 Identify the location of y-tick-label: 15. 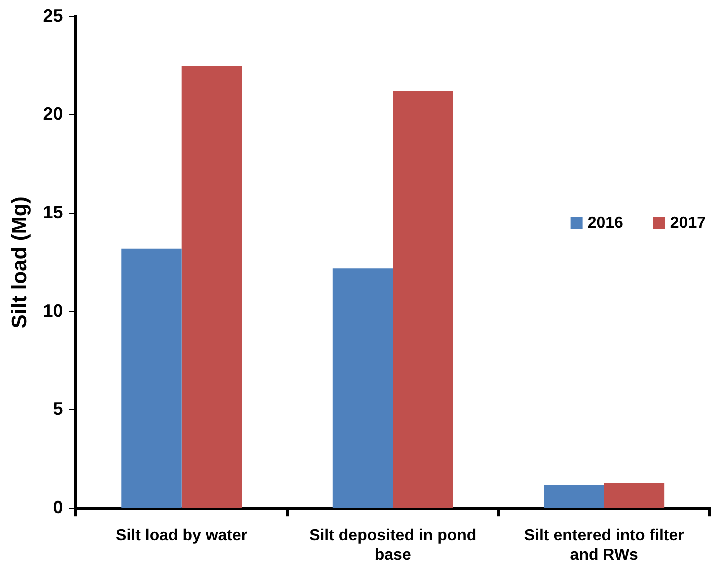
(53, 212).